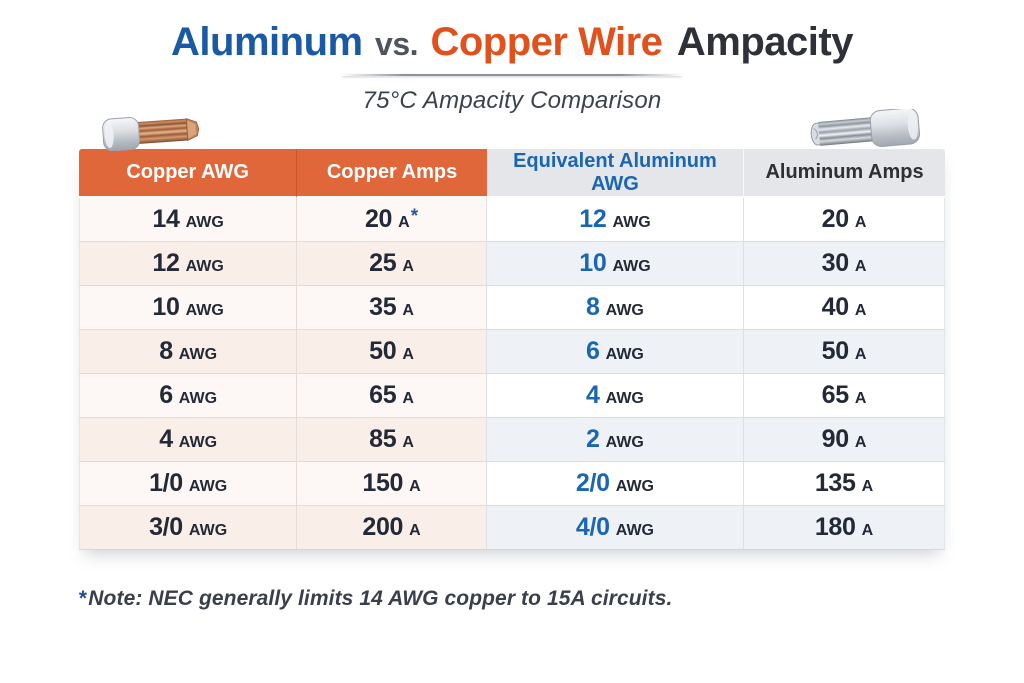  I want to click on copper-awg-cell: 1/0 AWG, so click(188, 484).